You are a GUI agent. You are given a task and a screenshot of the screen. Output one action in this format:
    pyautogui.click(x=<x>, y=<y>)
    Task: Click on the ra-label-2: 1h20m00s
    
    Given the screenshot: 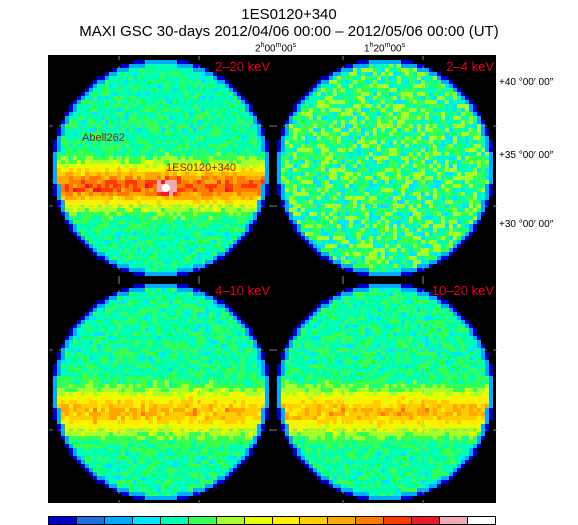 What is the action you would take?
    pyautogui.click(x=385, y=48)
    